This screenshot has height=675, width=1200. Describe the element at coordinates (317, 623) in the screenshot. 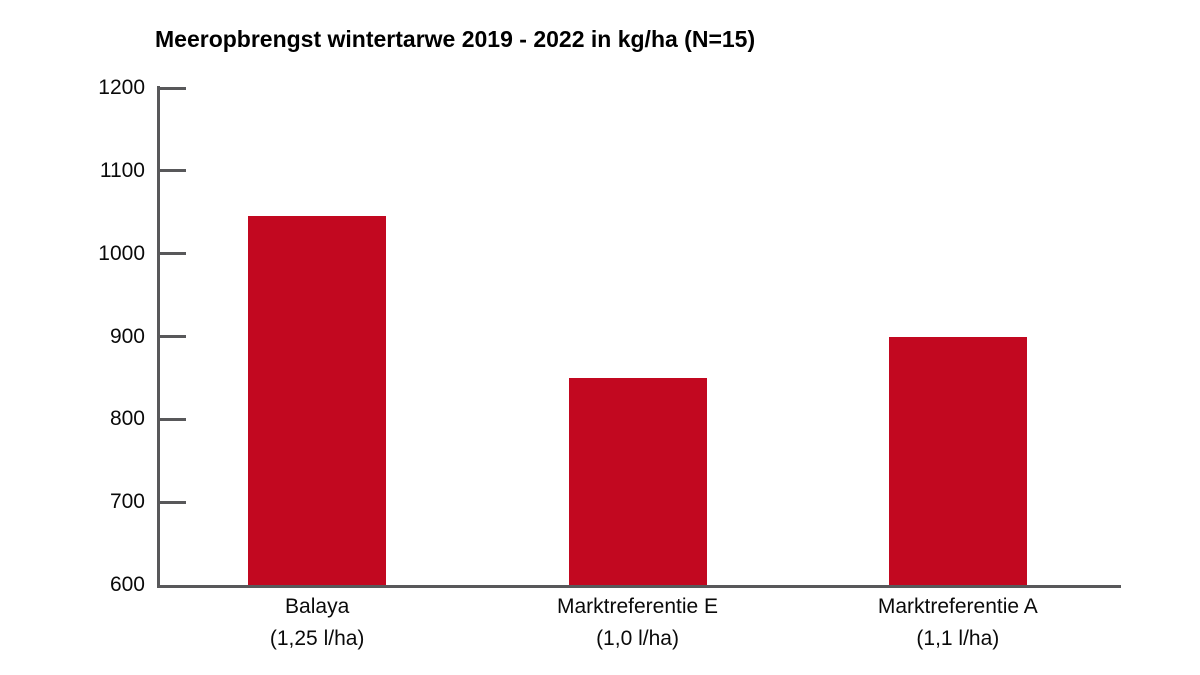

I see `x-label-balaya: Balaya (1,25 l/ha)` at that location.